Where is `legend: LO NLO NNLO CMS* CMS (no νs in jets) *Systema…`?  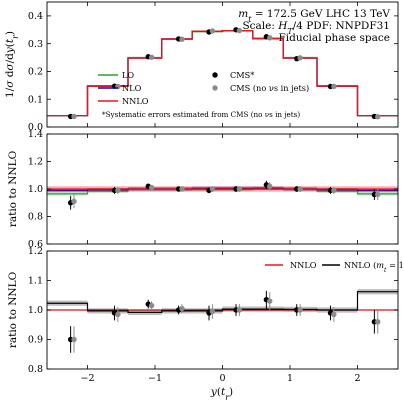 legend: LO NLO NNLO CMS* CMS (no νs in jets) *Systema… is located at coordinates (203, 94).